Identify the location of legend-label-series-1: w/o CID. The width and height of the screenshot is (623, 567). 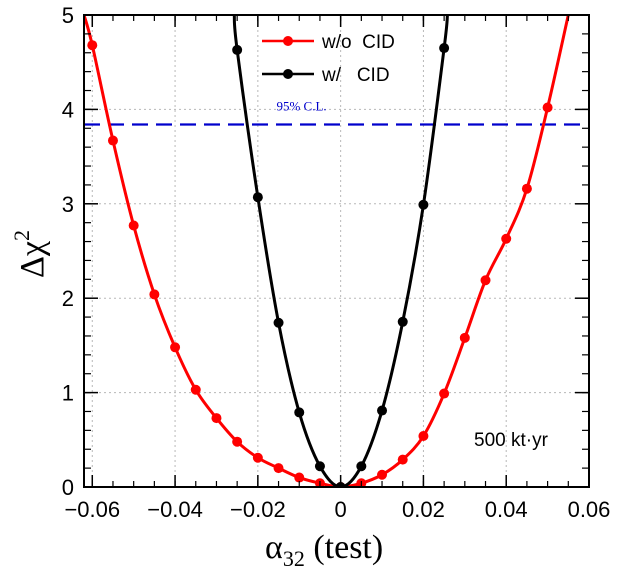
(358, 42).